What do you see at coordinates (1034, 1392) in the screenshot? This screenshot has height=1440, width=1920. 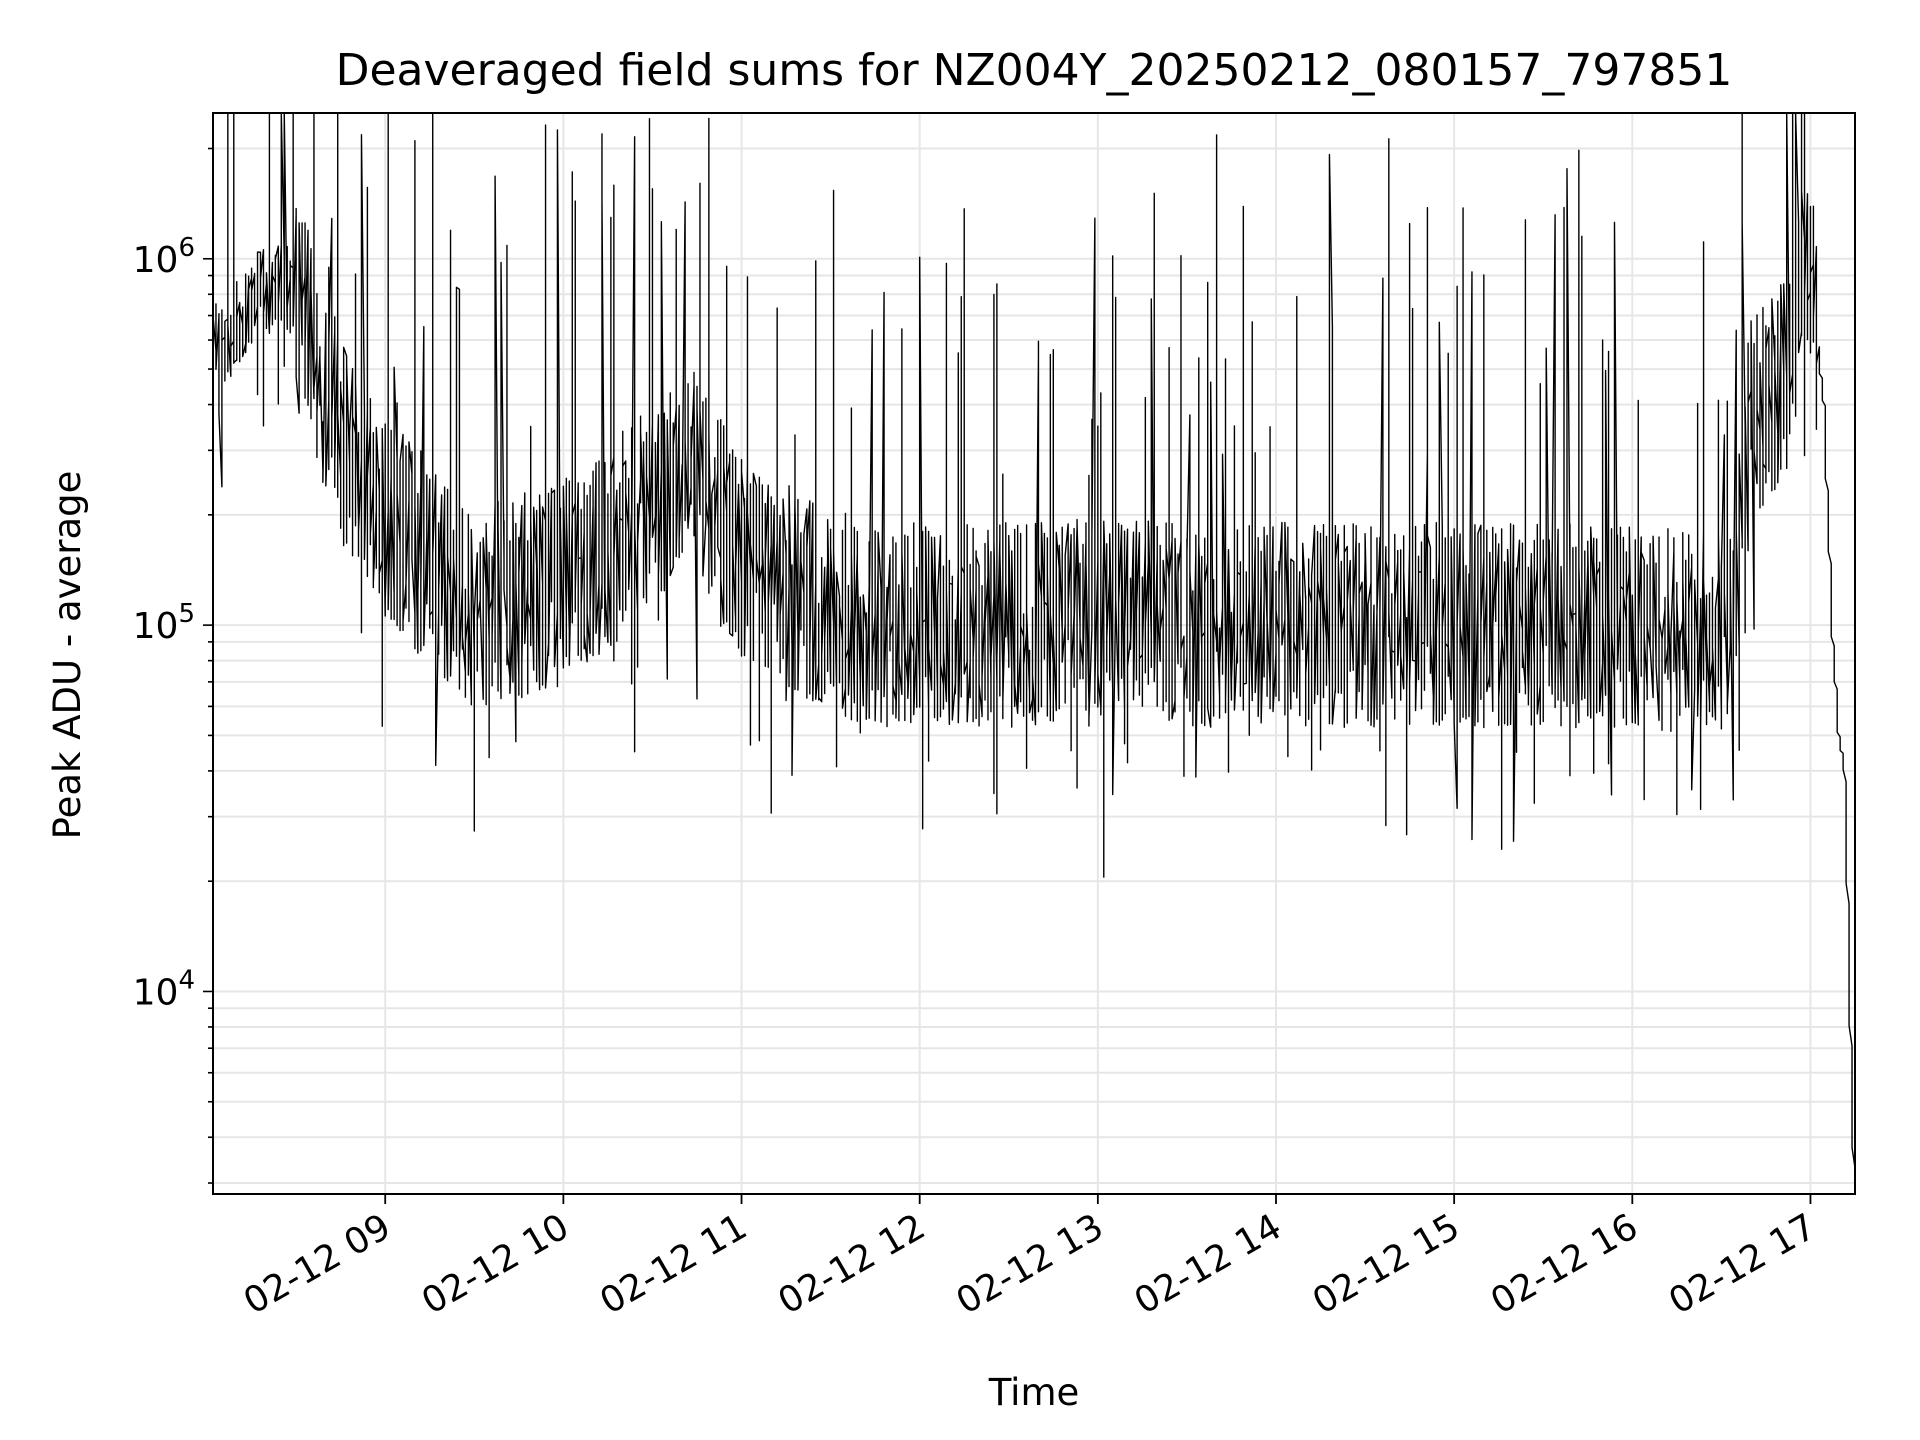 I see `x-axis-label: Time` at bounding box center [1034, 1392].